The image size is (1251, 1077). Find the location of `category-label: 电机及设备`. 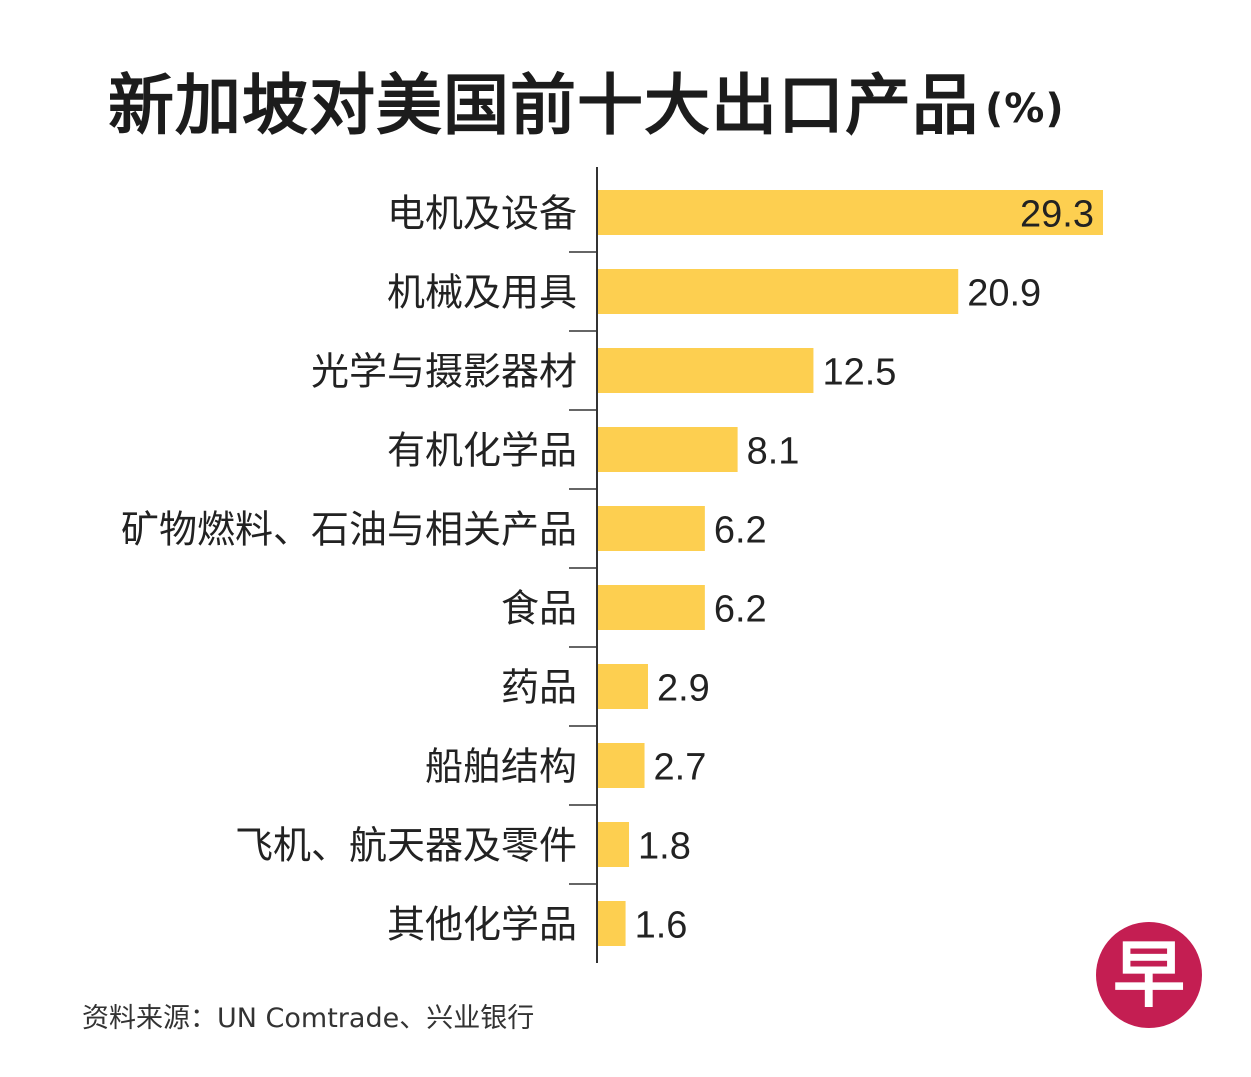

category-label: 电机及设备 is located at coordinates (482, 214).